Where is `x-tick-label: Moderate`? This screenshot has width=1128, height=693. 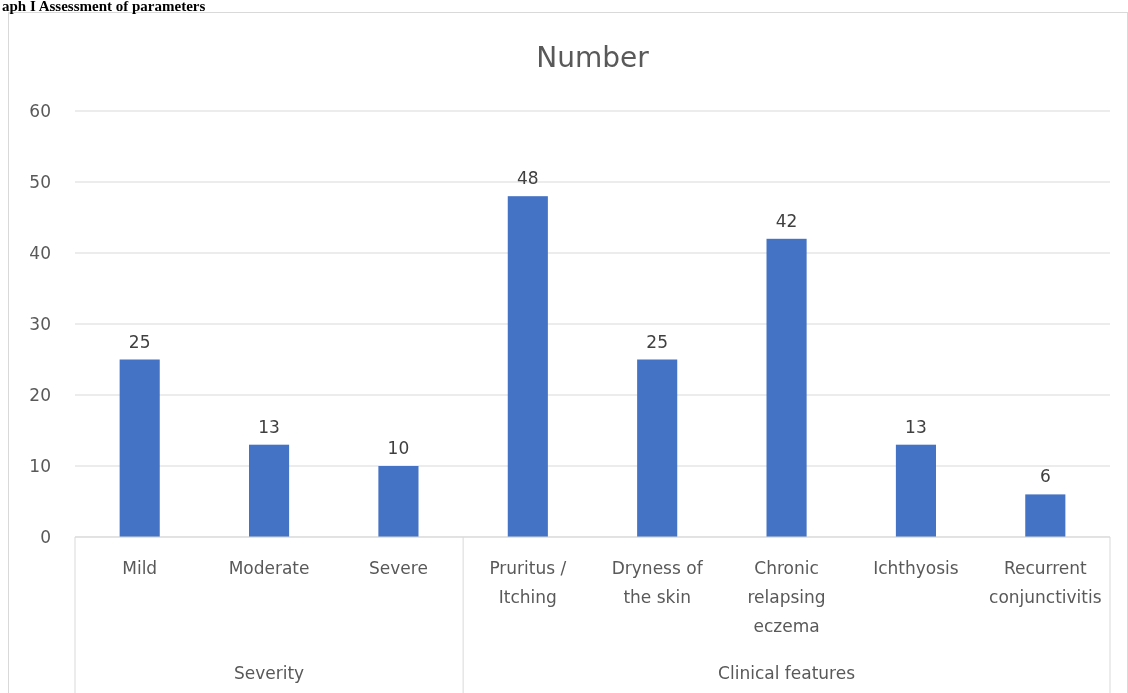 x-tick-label: Moderate is located at coordinates (269, 568).